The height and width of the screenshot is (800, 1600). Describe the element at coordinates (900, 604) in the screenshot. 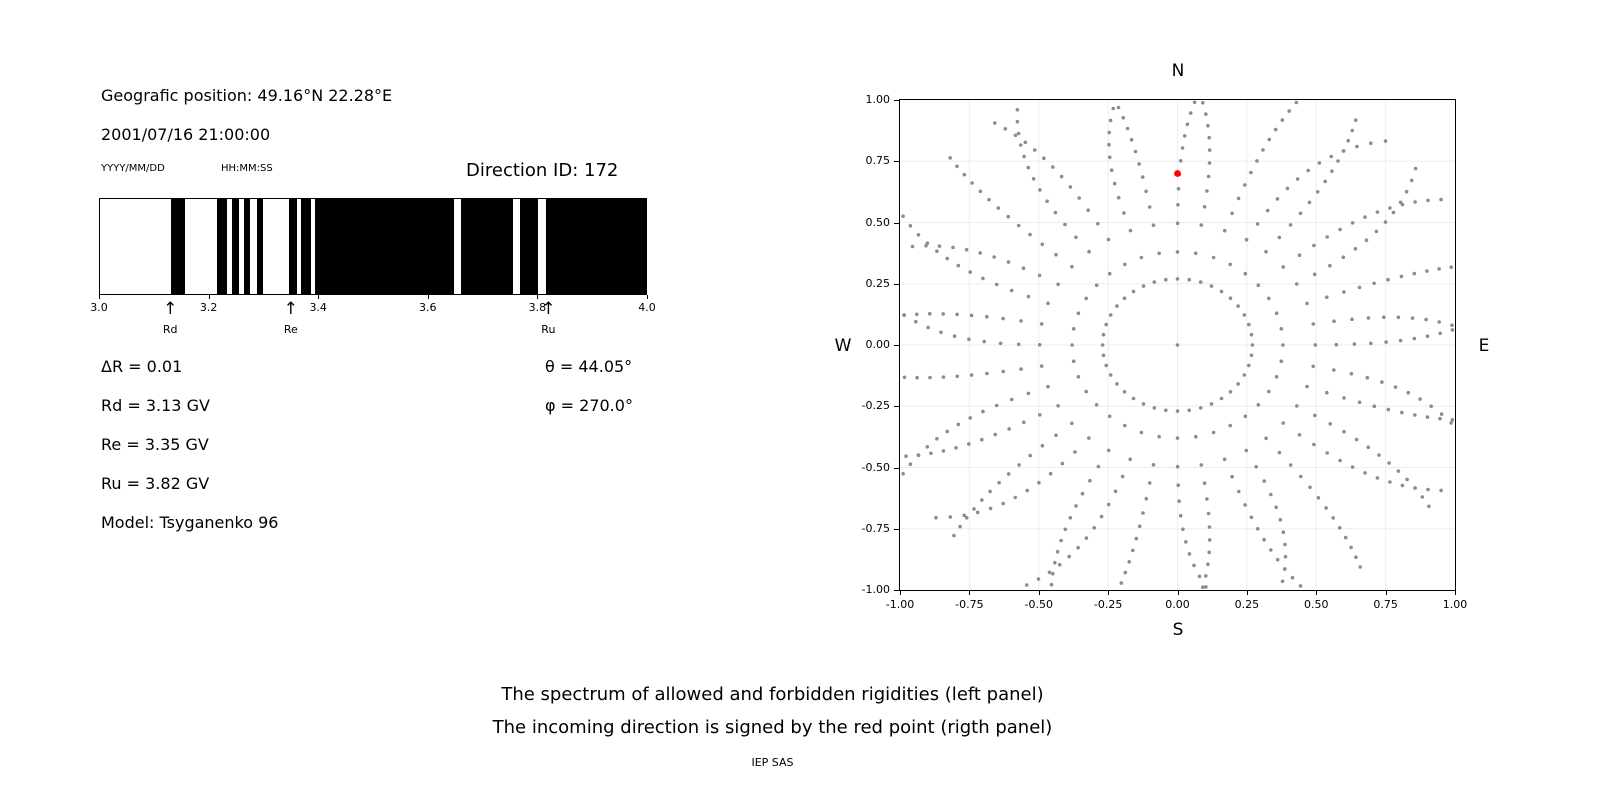

I see `x-tick-label: -1.00` at that location.